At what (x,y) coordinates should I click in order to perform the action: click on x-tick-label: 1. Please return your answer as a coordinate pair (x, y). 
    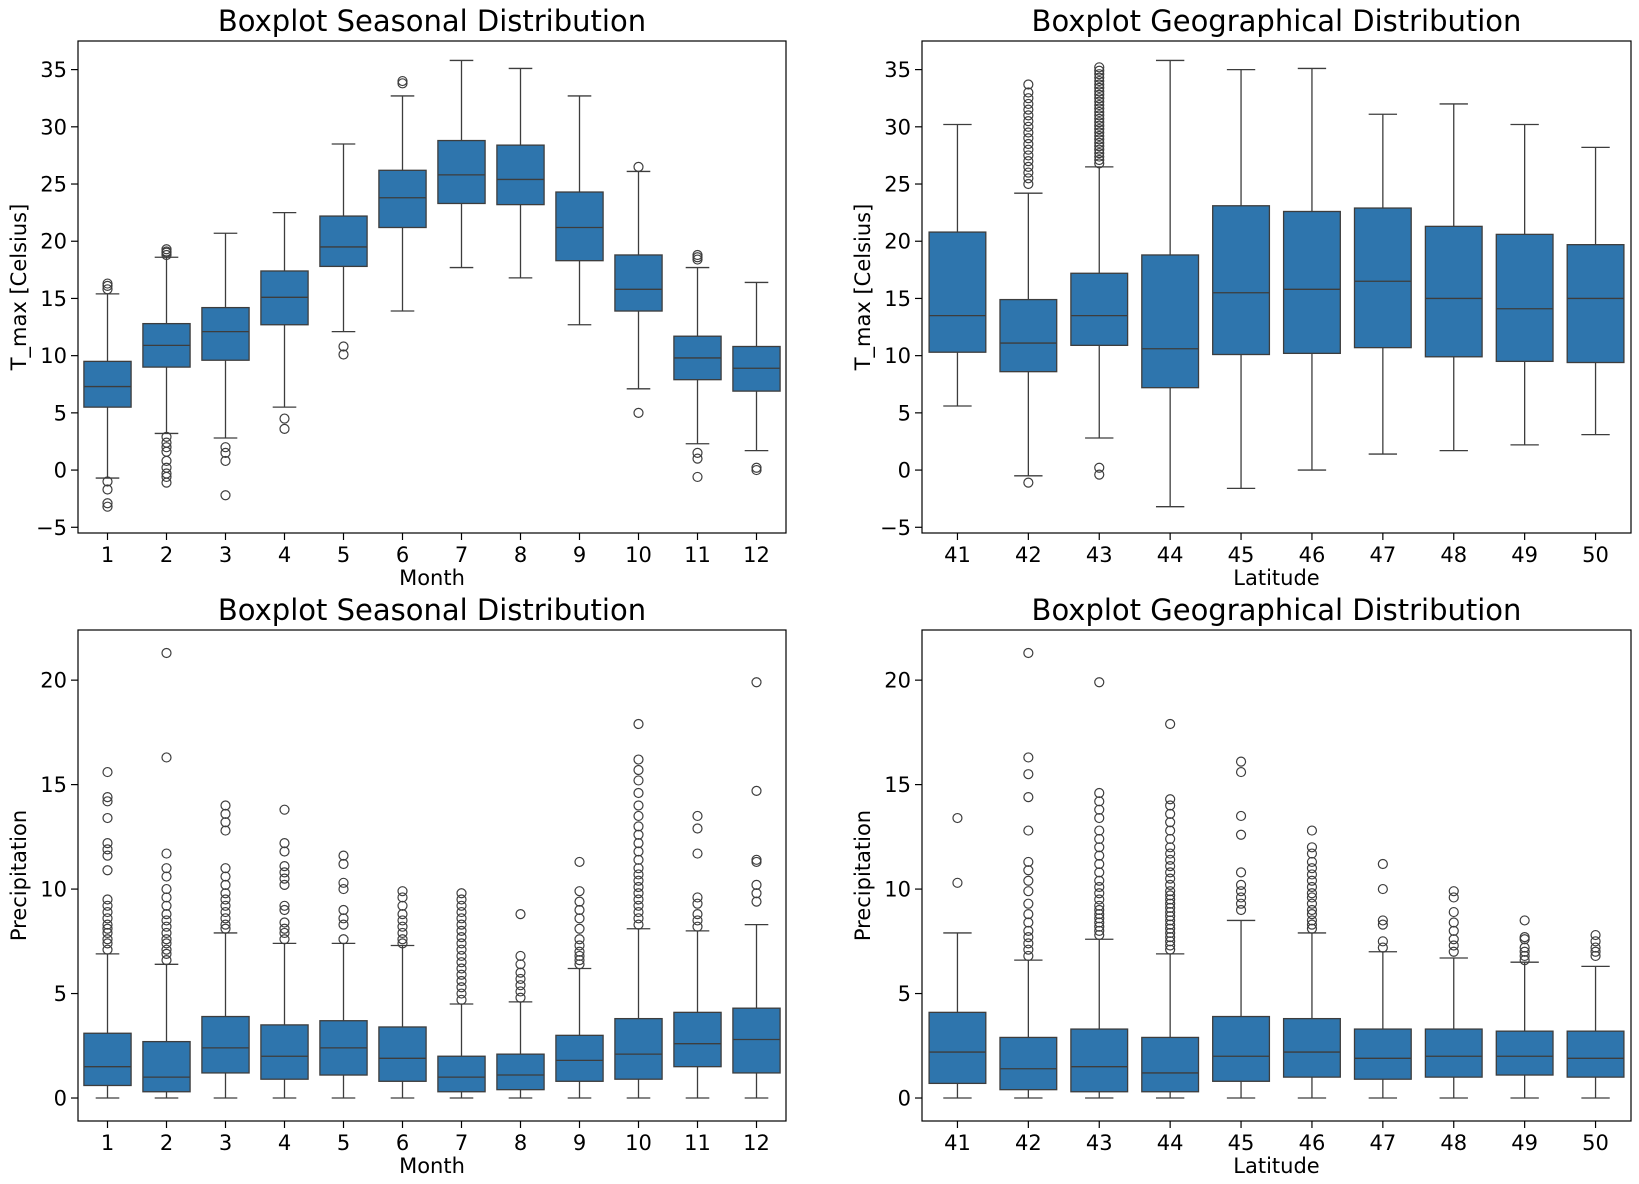
    Looking at the image, I should click on (107, 1143).